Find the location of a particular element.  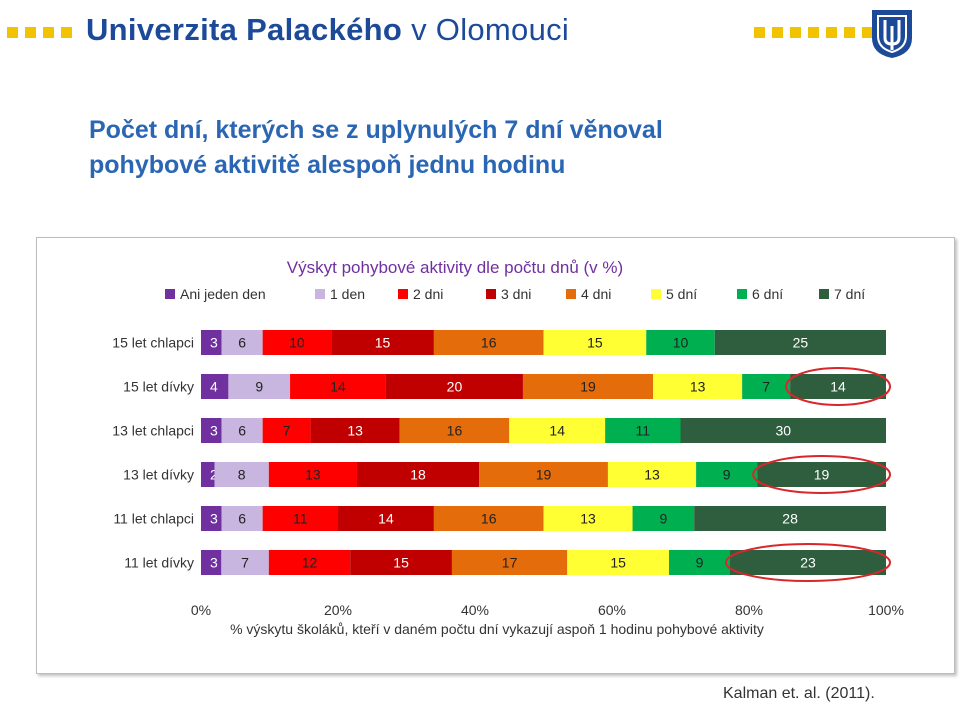

x-tick-label-80: 80% is located at coordinates (749, 610).